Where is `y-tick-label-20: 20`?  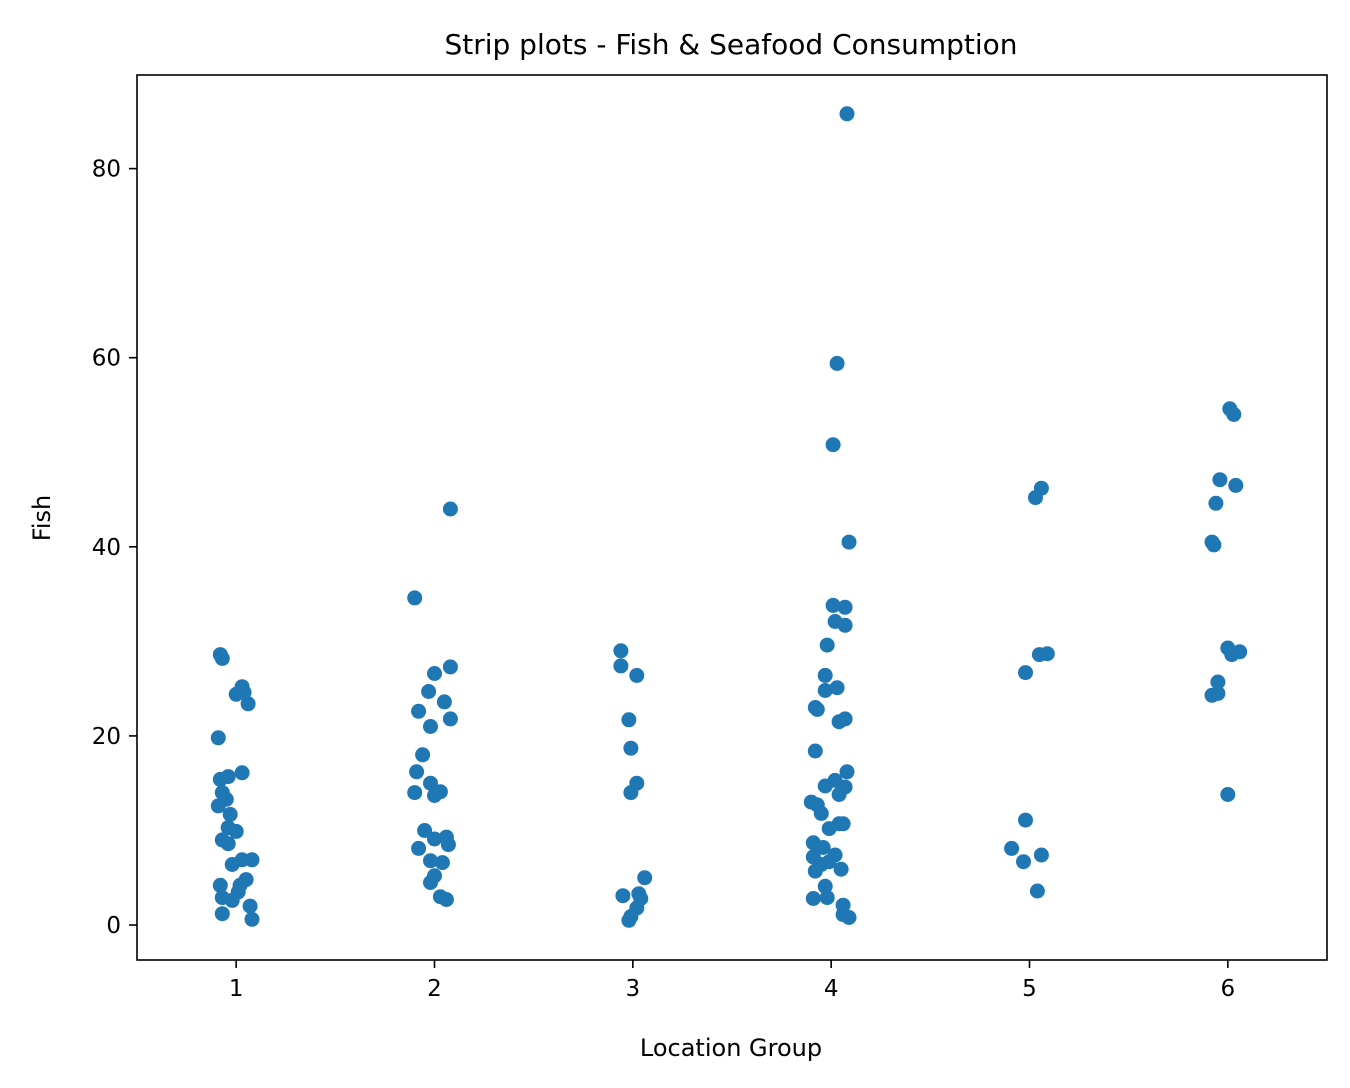 y-tick-label-20: 20 is located at coordinates (106, 737).